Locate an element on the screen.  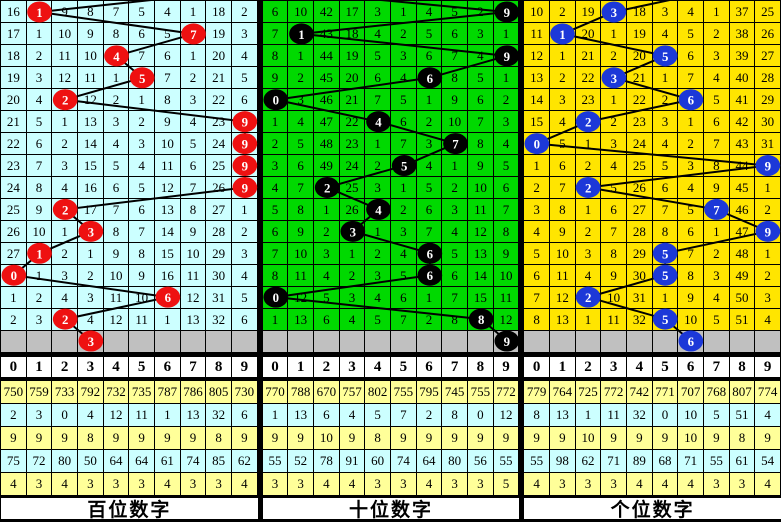
stat-cell: 725 is located at coordinates (588, 392).